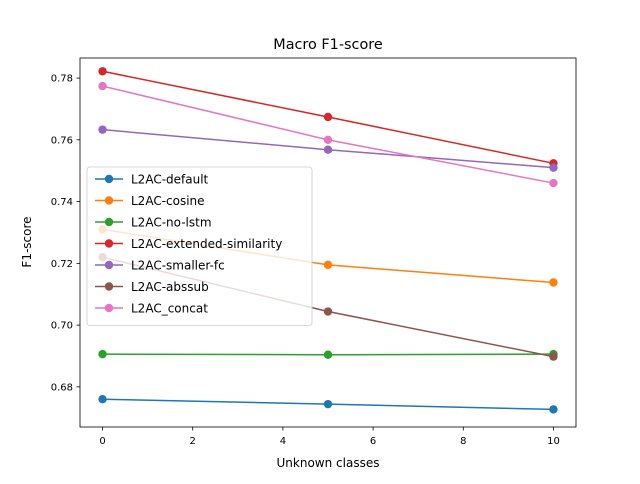  Describe the element at coordinates (169, 308) in the screenshot. I see `legend-label: L2AC_concat` at that location.